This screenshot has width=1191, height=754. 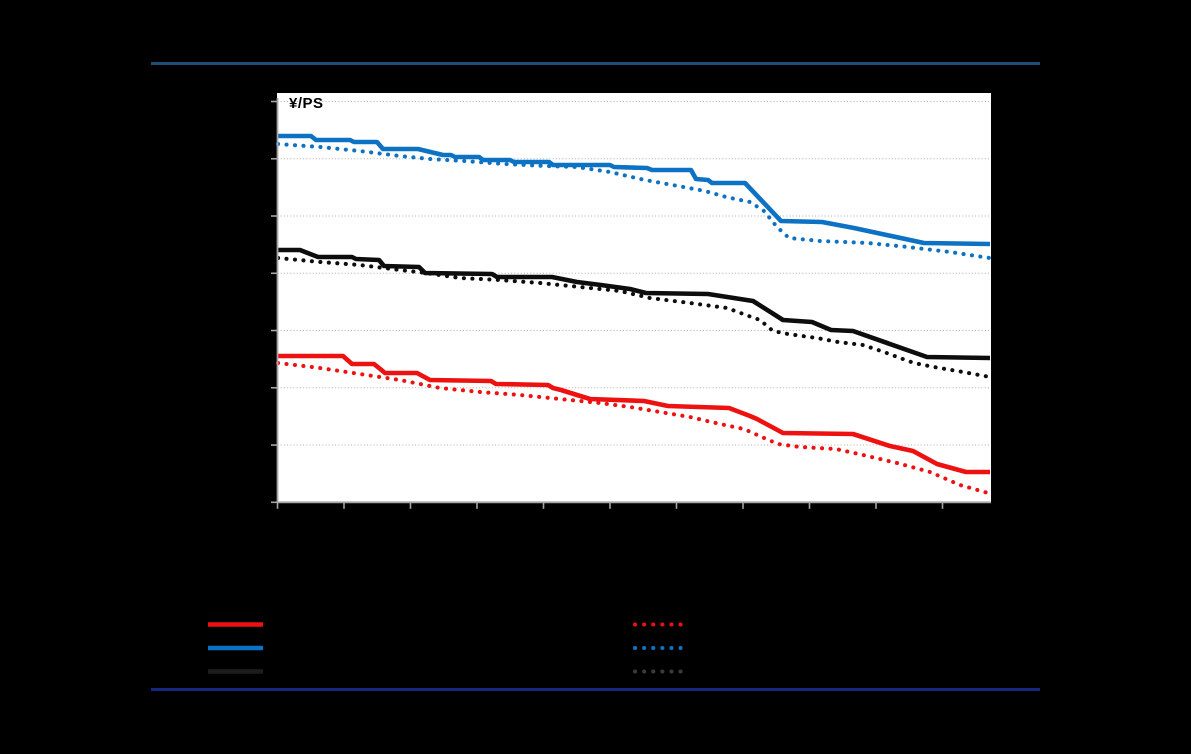 I want to click on footer-rule, so click(x=595, y=689).